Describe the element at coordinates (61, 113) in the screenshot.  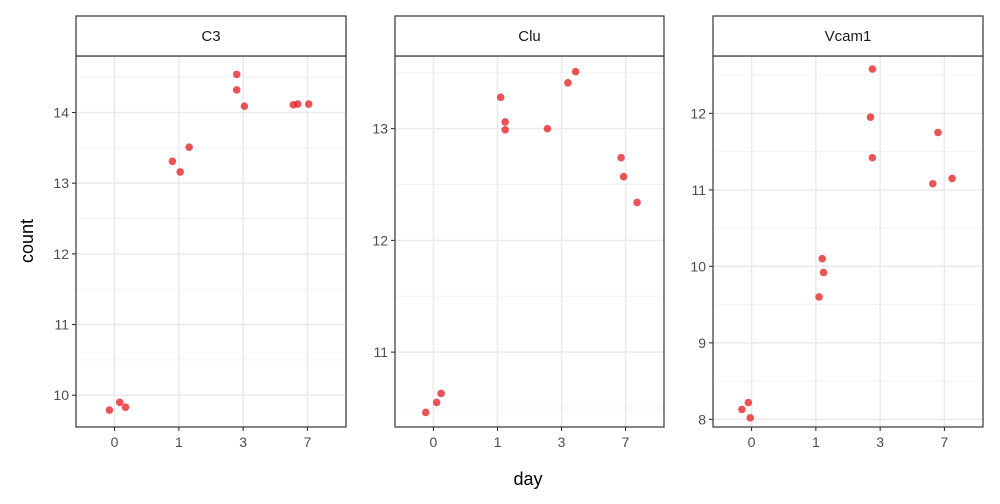
I see `y-tick-label: 14` at that location.